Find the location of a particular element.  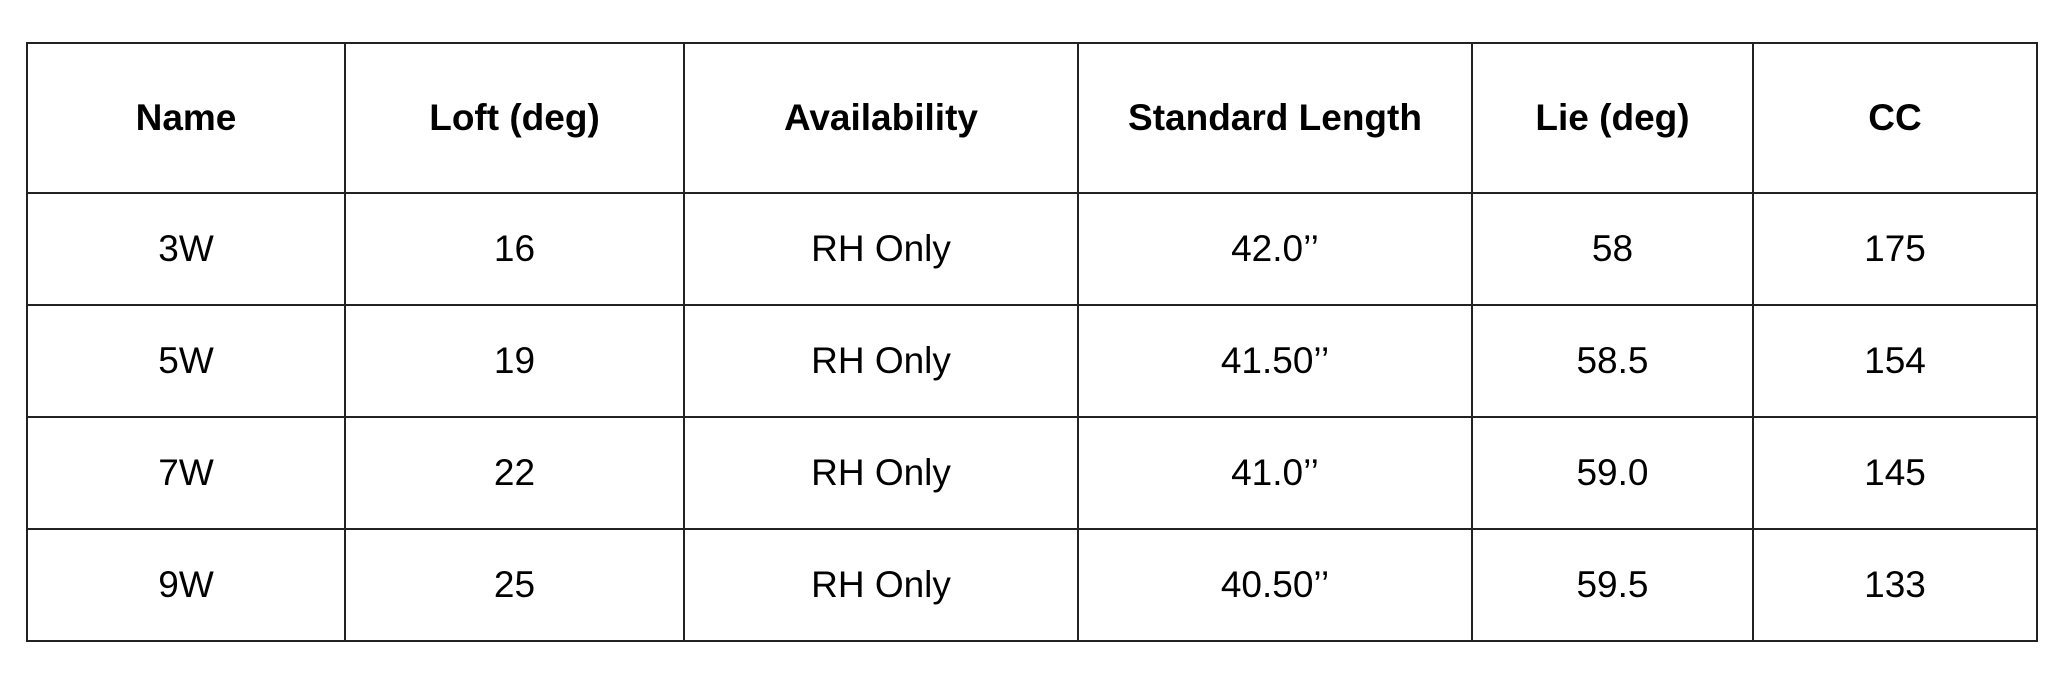

cell-lie: 59.0 is located at coordinates (1612, 473).